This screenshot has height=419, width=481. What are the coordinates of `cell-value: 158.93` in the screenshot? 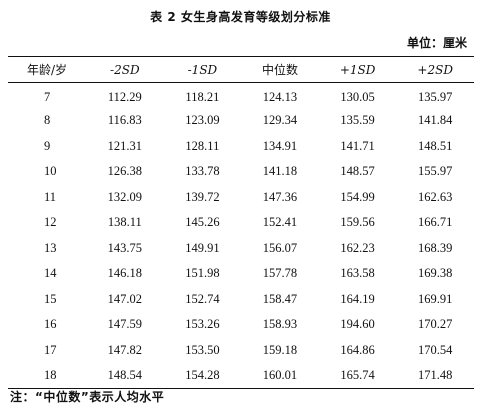 It's located at (280, 324).